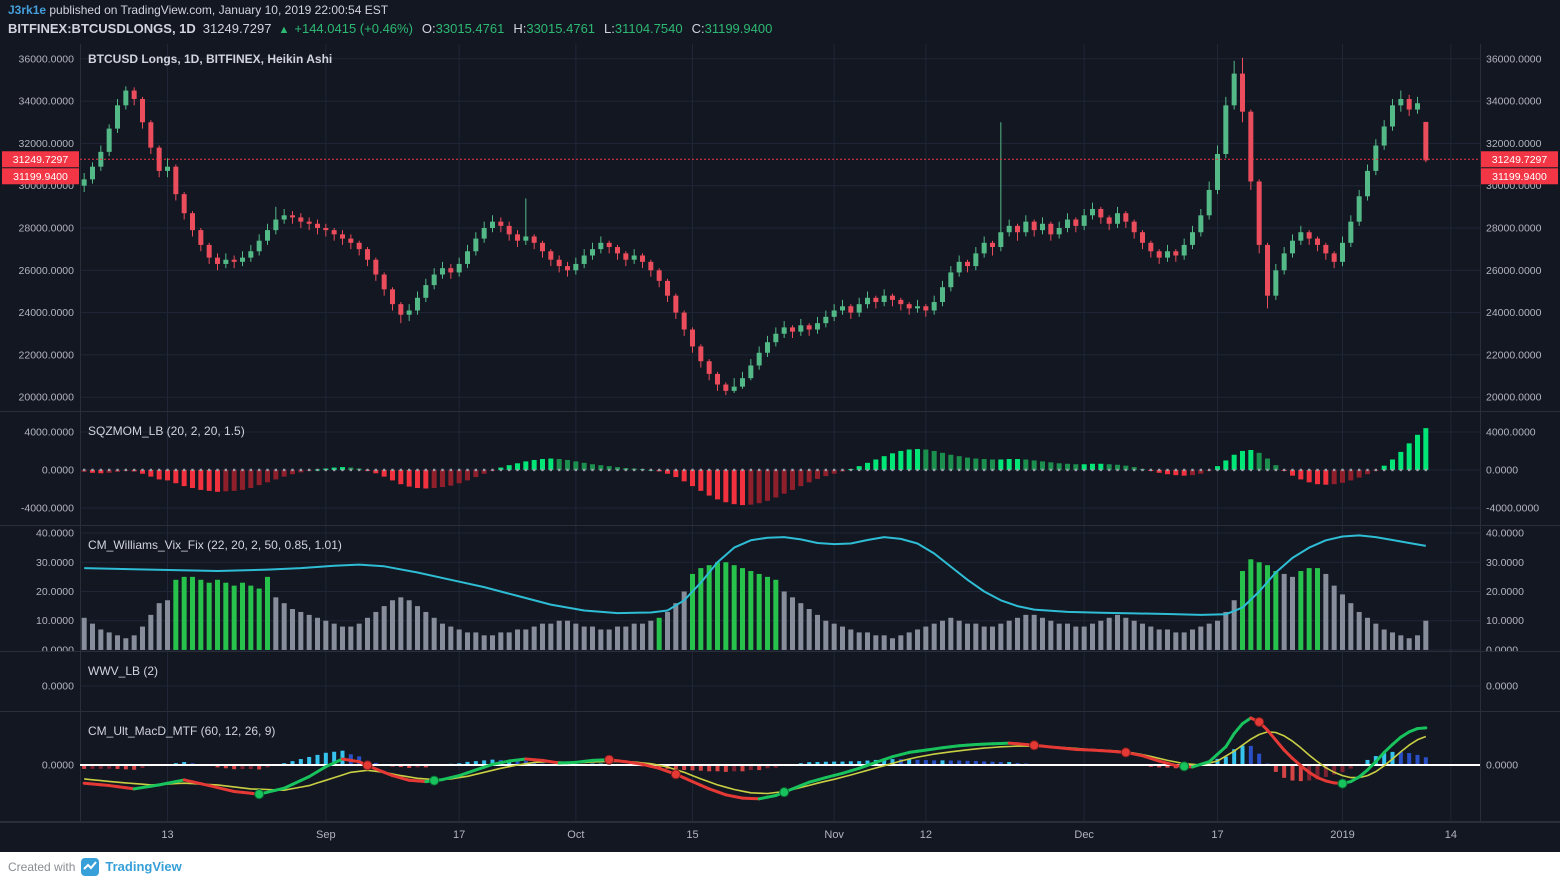  What do you see at coordinates (90, 866) in the screenshot?
I see `tradingview-logo-icon` at bounding box center [90, 866].